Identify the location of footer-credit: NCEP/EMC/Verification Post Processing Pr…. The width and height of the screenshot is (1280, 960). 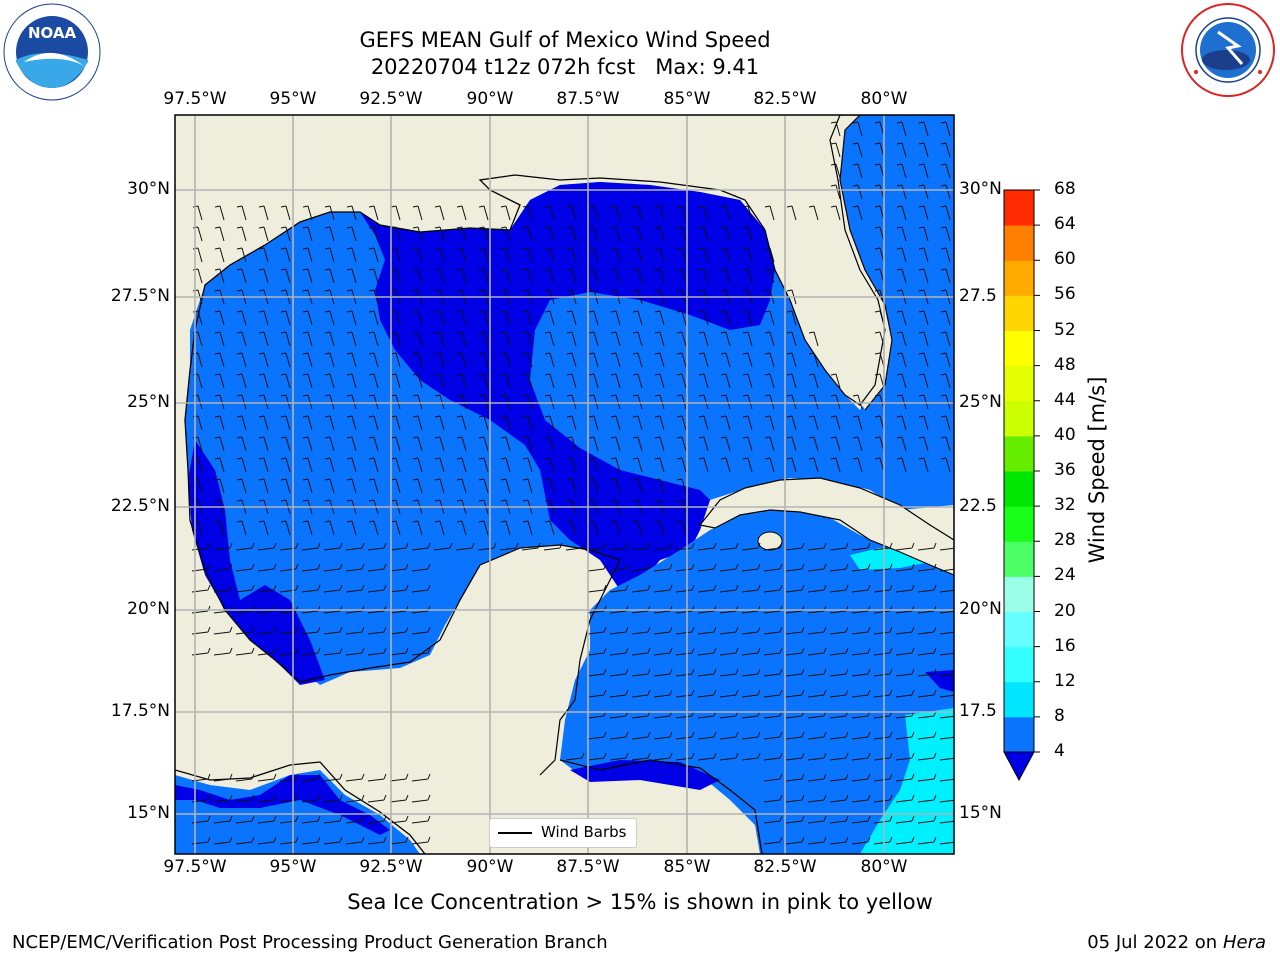
(310, 942).